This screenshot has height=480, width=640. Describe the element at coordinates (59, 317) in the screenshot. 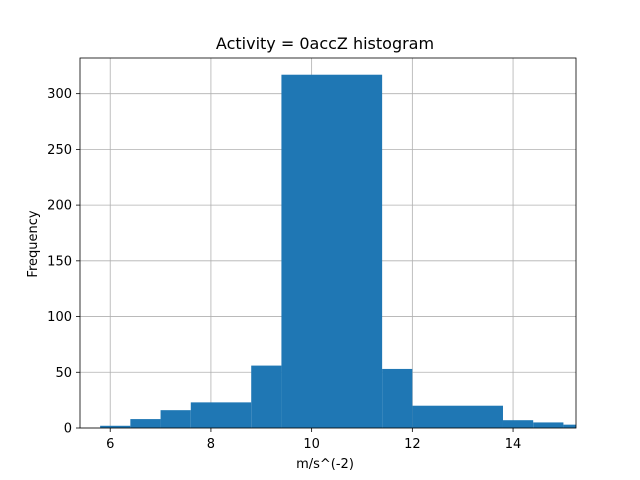

I see `y-tick-label-2: 100` at that location.